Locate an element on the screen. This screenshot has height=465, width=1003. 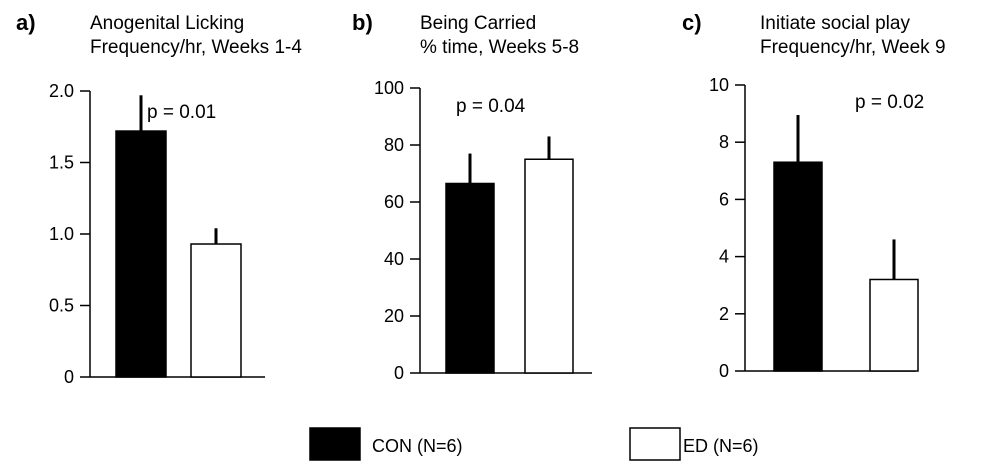
y-tick-label: 6 is located at coordinates (724, 199).